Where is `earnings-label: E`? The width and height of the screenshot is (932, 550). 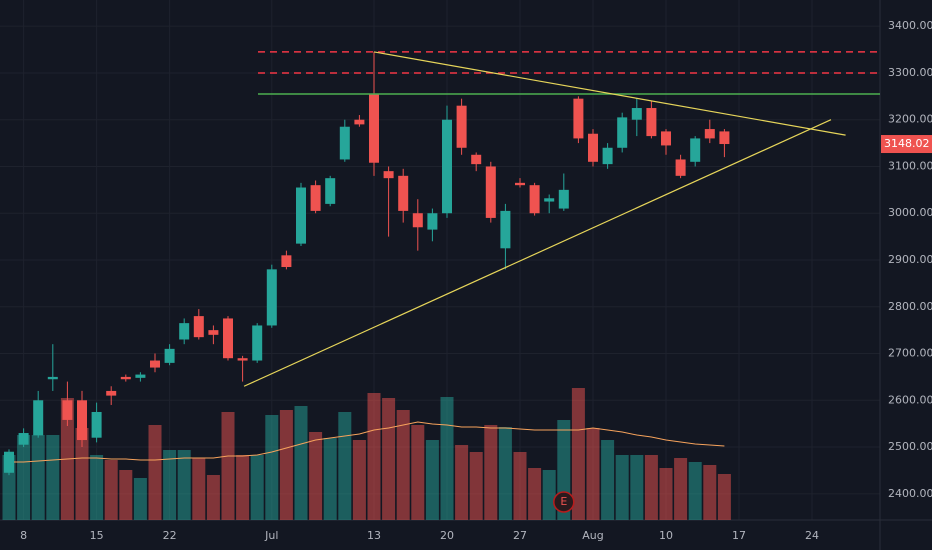
earnings-label: E is located at coordinates (563, 501).